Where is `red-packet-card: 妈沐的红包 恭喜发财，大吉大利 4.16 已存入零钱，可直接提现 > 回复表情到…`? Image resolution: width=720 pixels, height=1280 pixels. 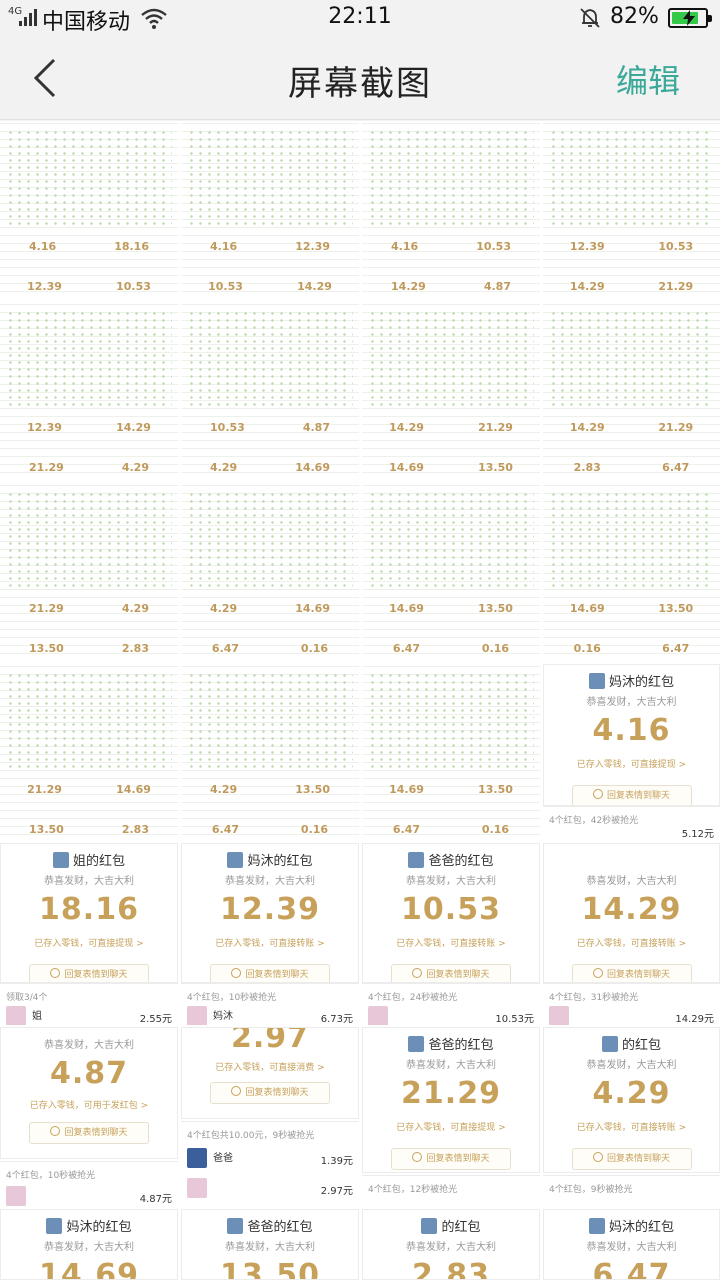
red-packet-card: 妈沐的红包 恭喜发财，大吉大利 4.16 已存入零钱，可直接提现 > 回复表情到… is located at coordinates (631, 735).